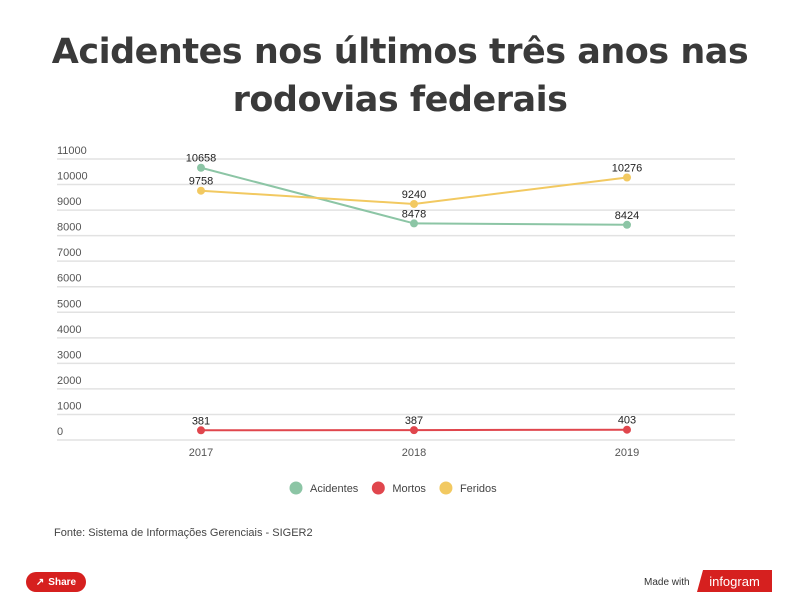  I want to click on made-with-label: Made with, so click(667, 582).